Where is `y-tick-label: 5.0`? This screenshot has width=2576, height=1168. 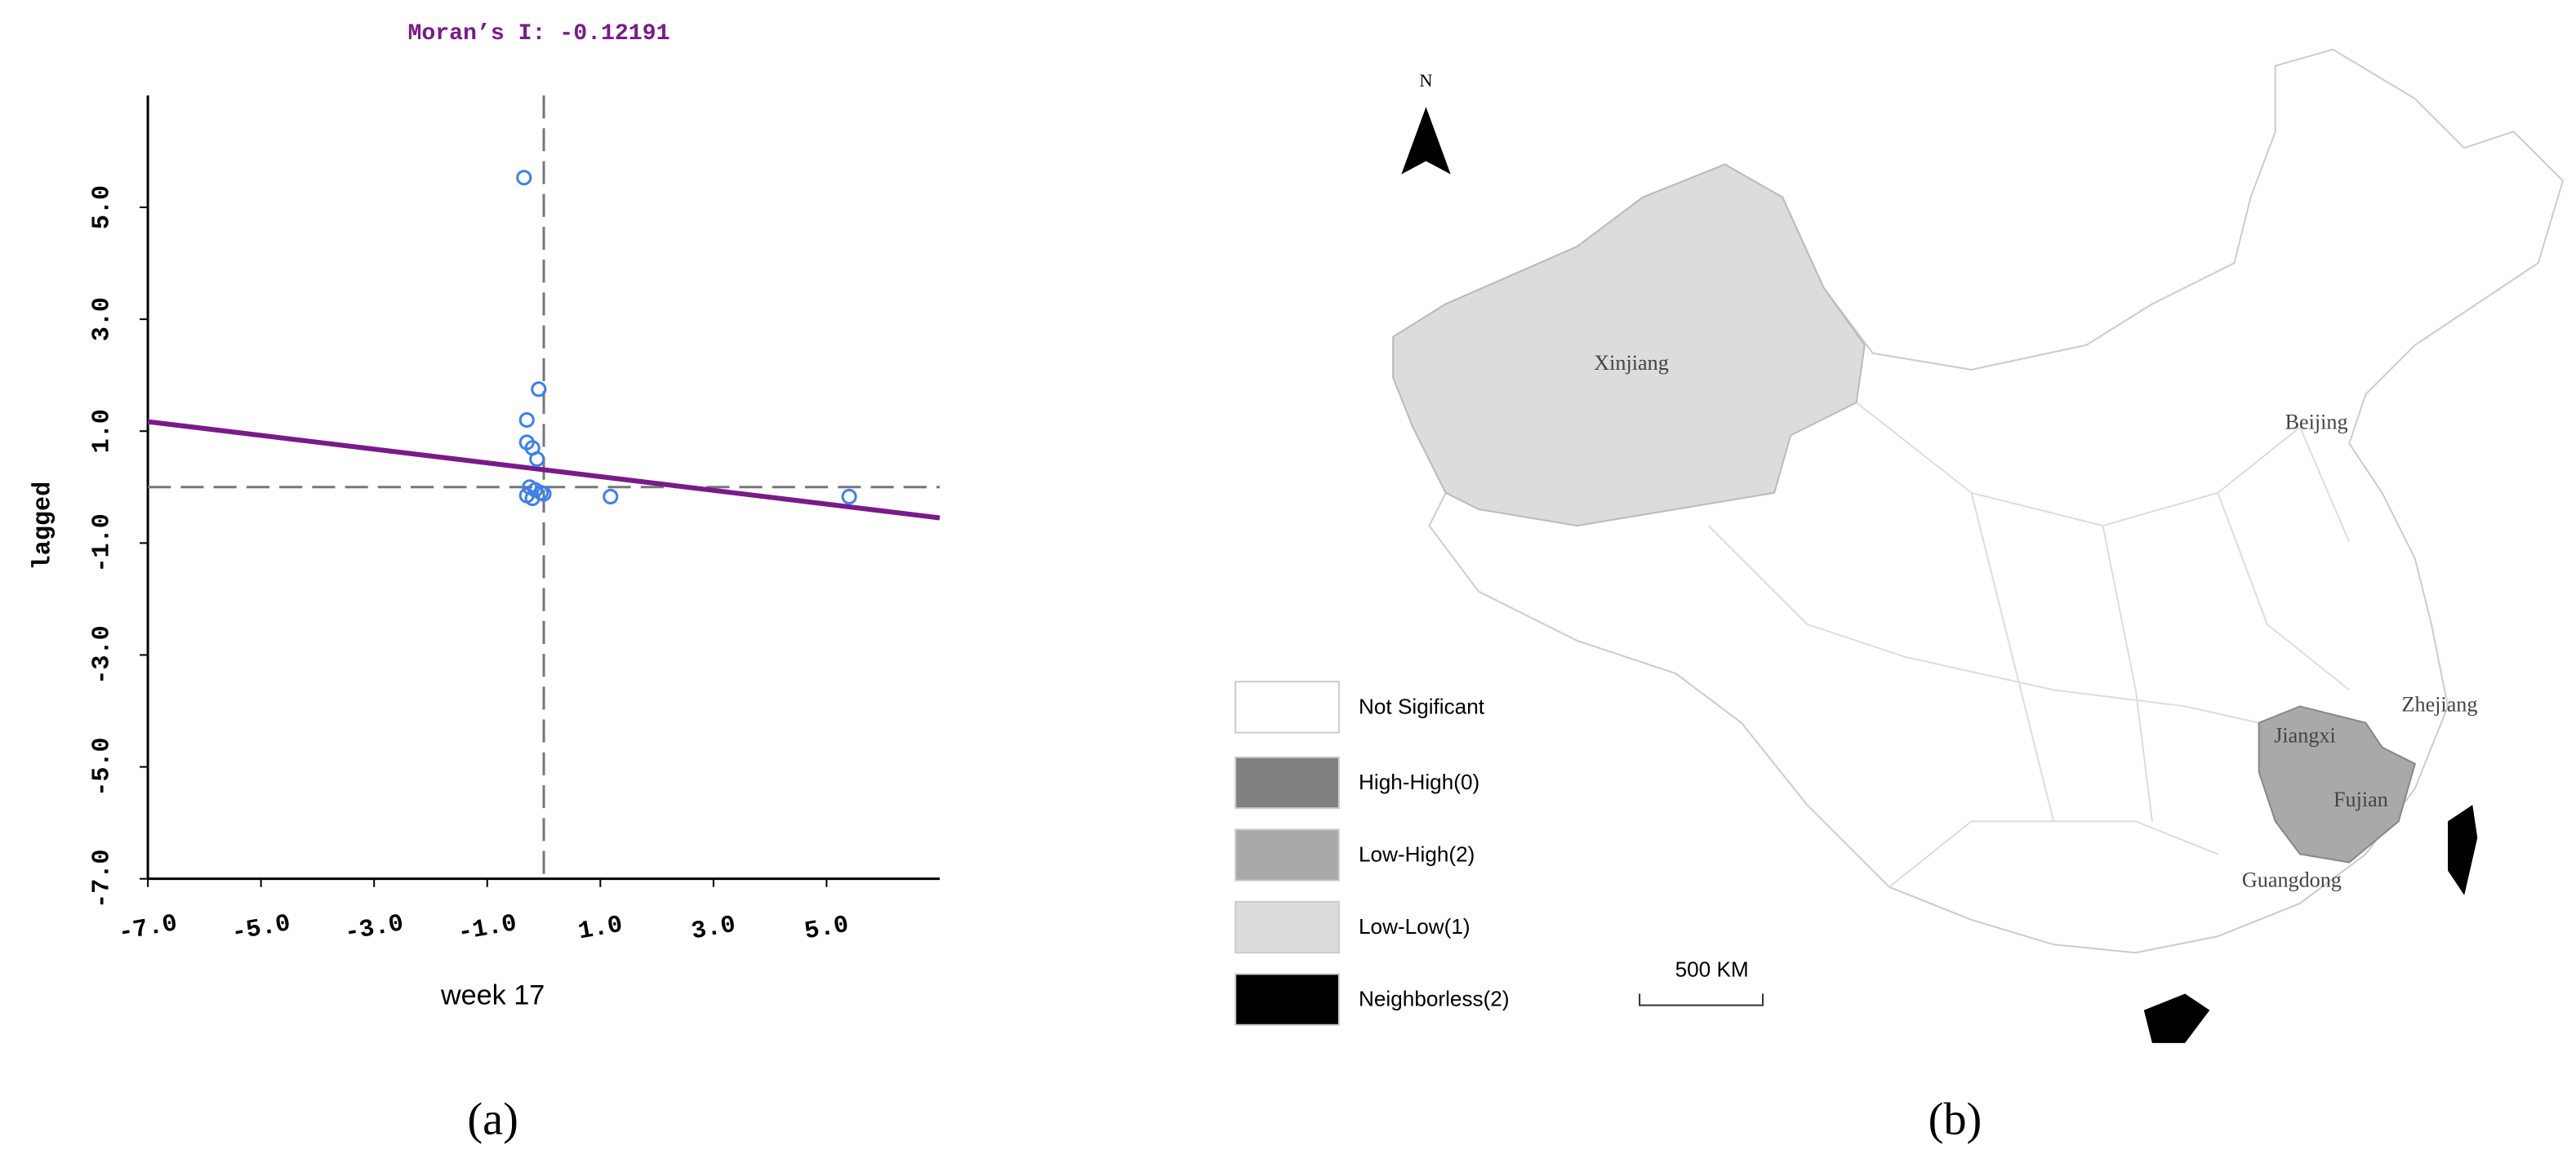
y-tick-label: 5.0 is located at coordinates (103, 207).